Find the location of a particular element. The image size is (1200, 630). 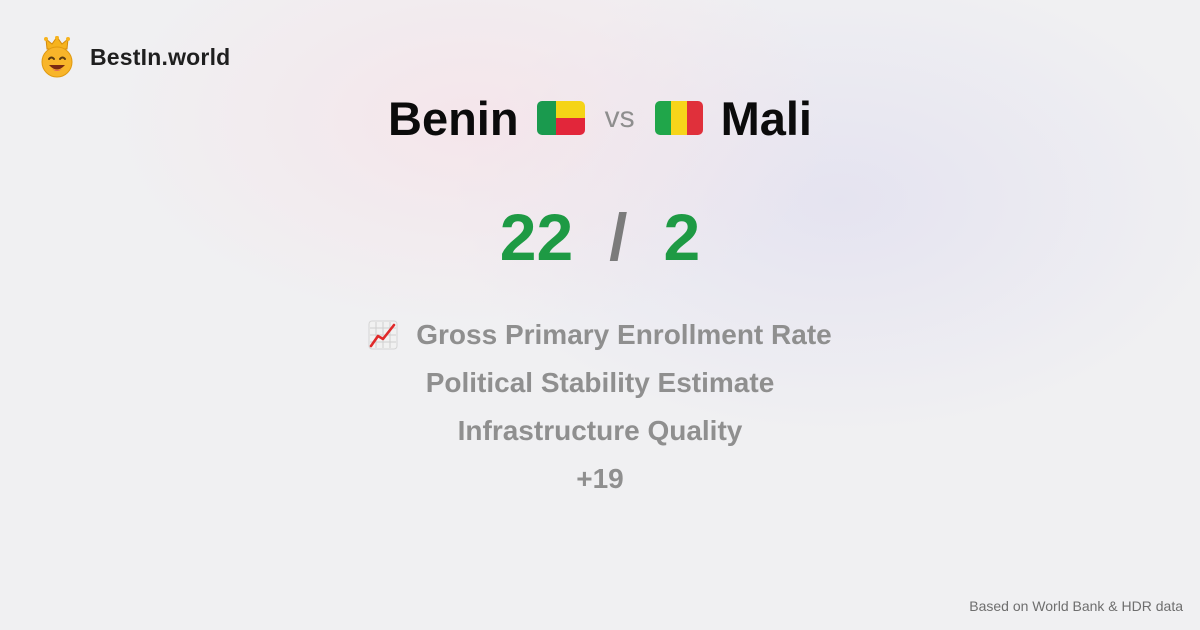

mali-flag-icon is located at coordinates (678, 118).